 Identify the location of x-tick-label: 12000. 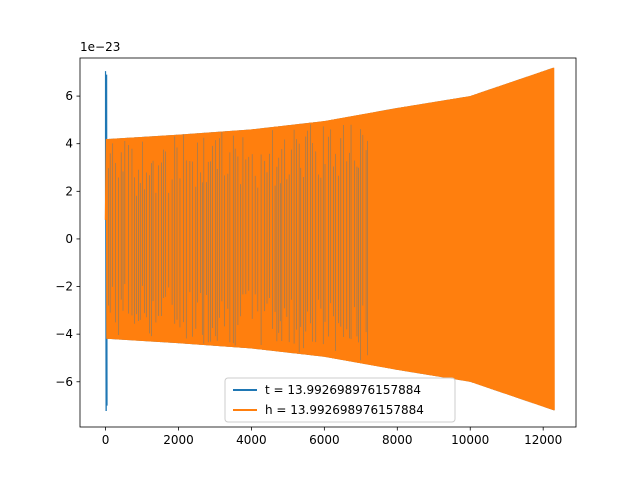
(543, 440).